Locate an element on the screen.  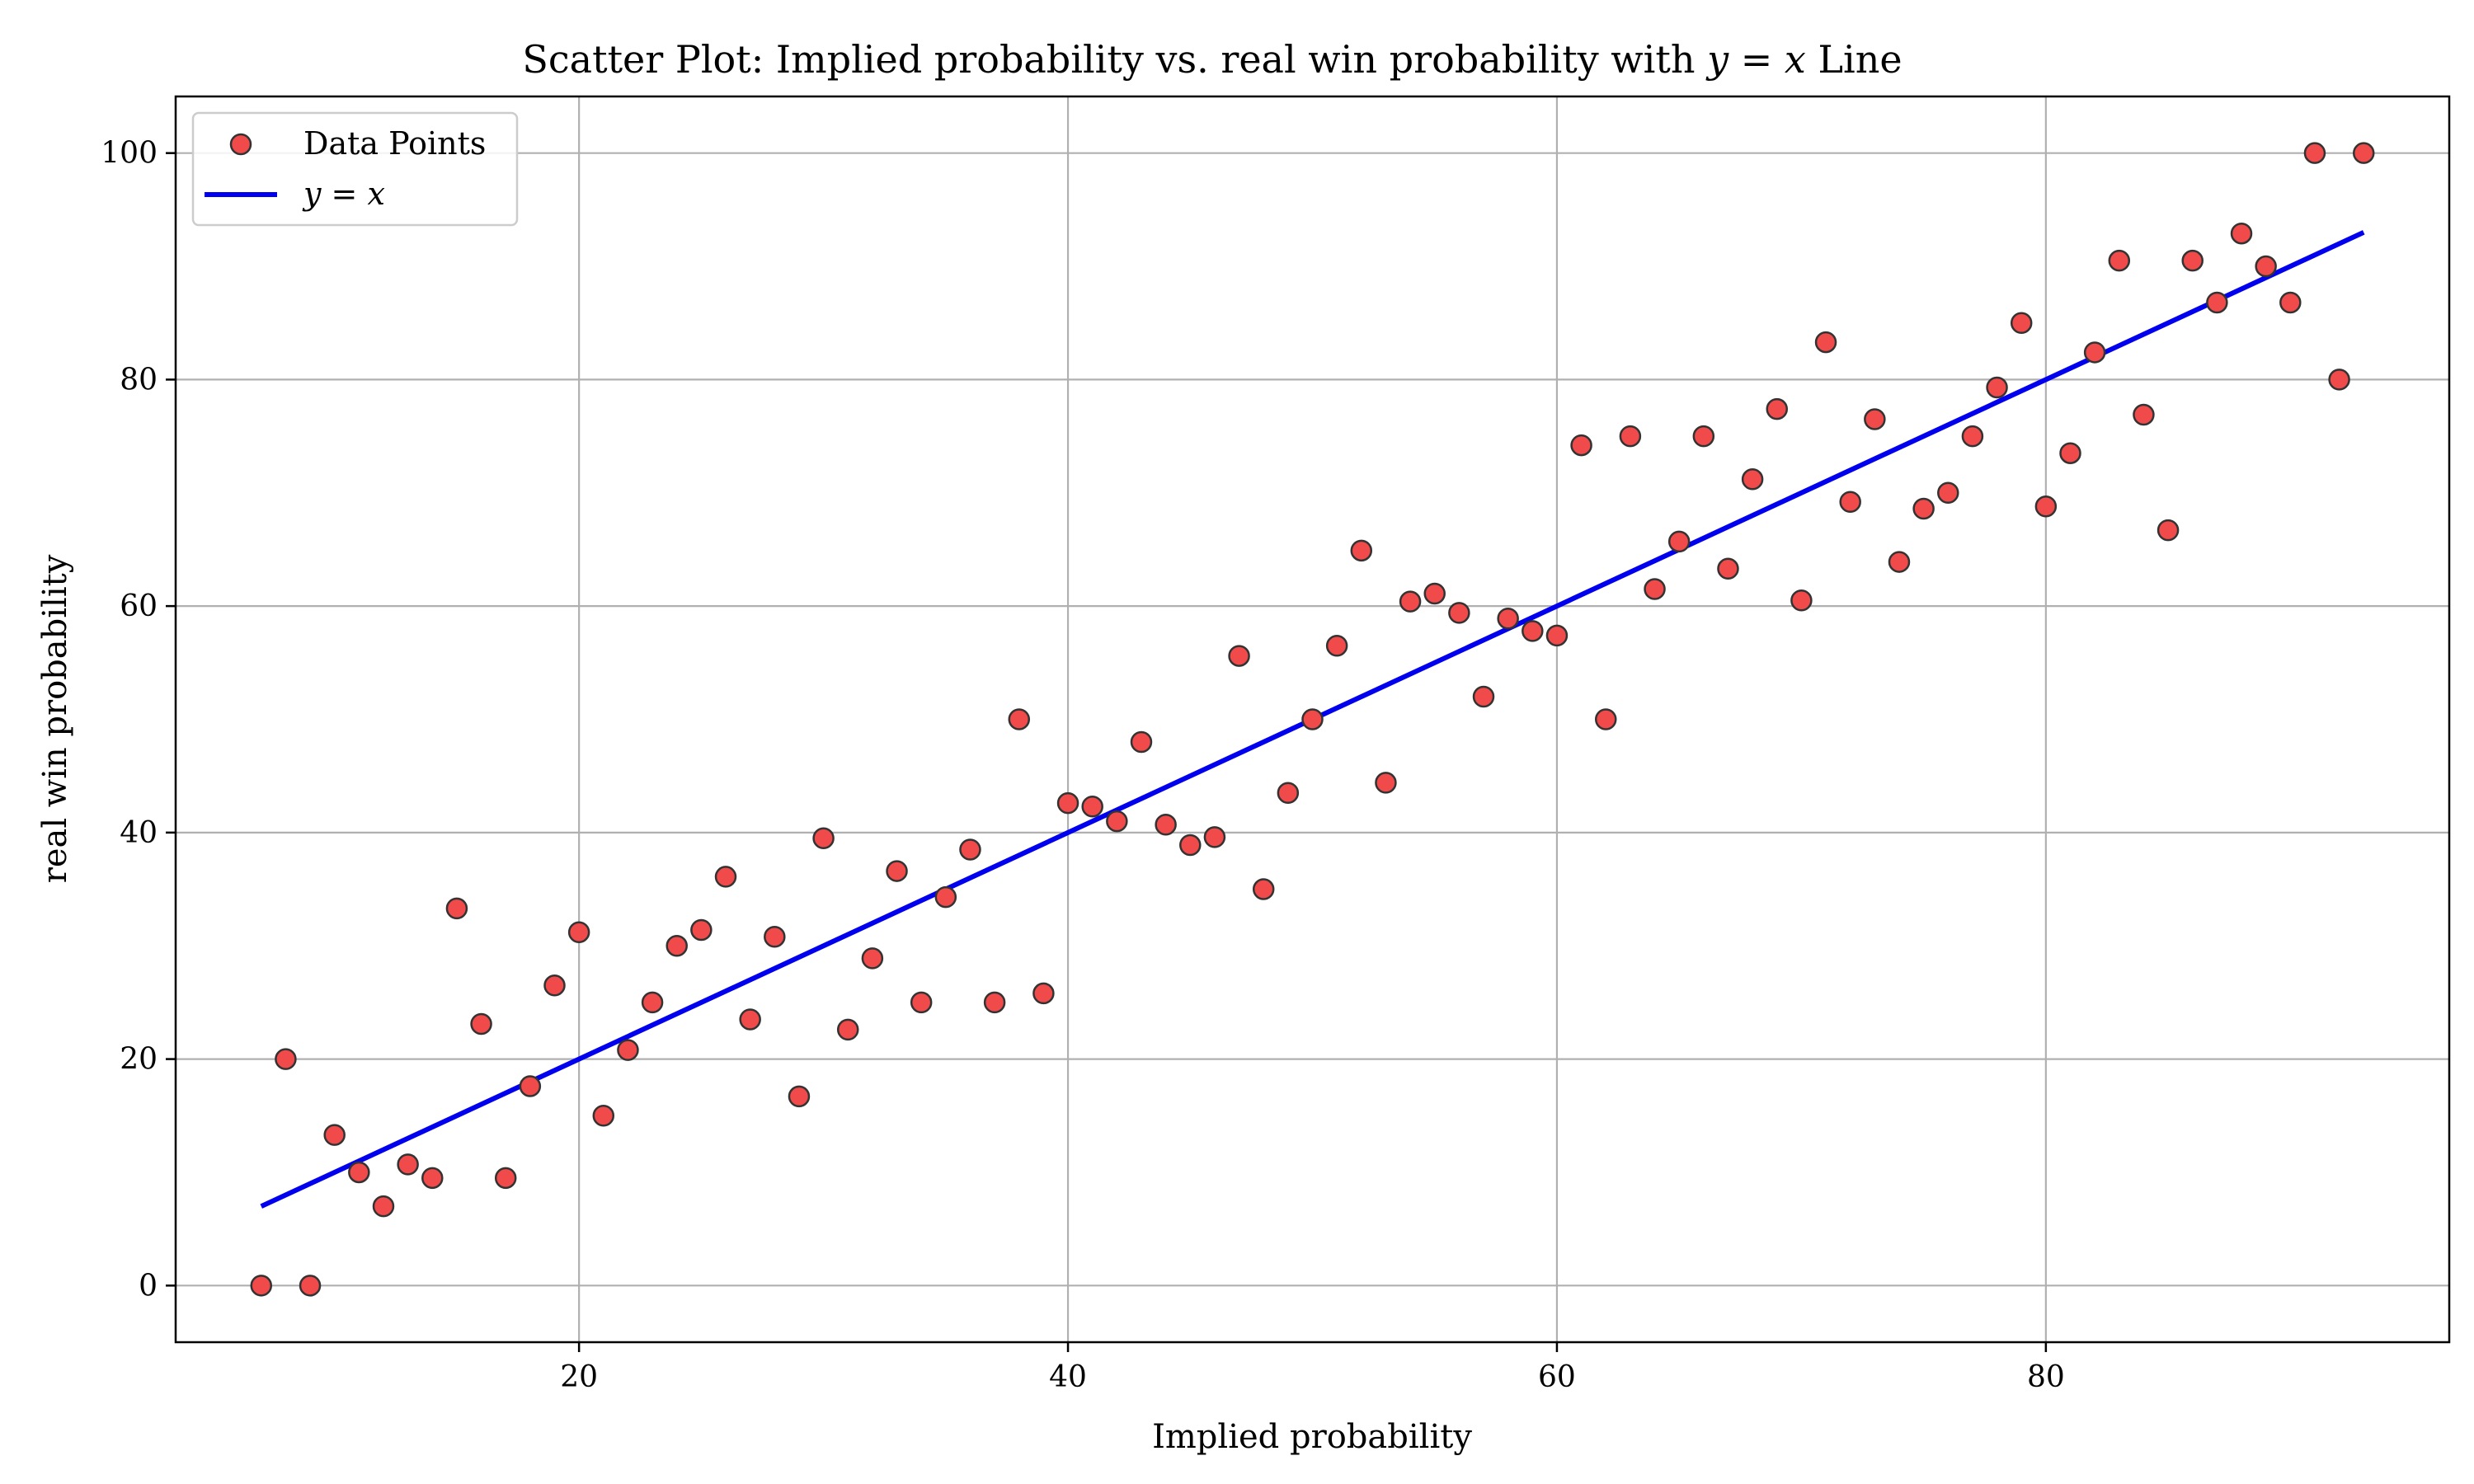
x-tick-label: 60 is located at coordinates (1557, 1377).